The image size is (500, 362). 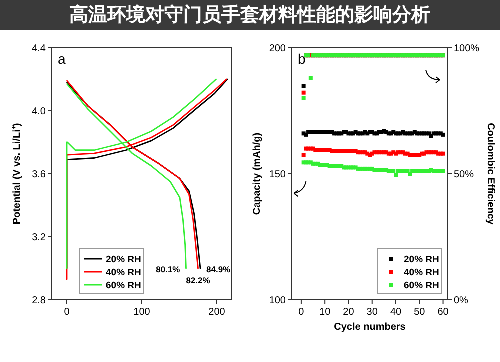 I want to click on y-tick-label: 4.4, so click(x=39, y=49).